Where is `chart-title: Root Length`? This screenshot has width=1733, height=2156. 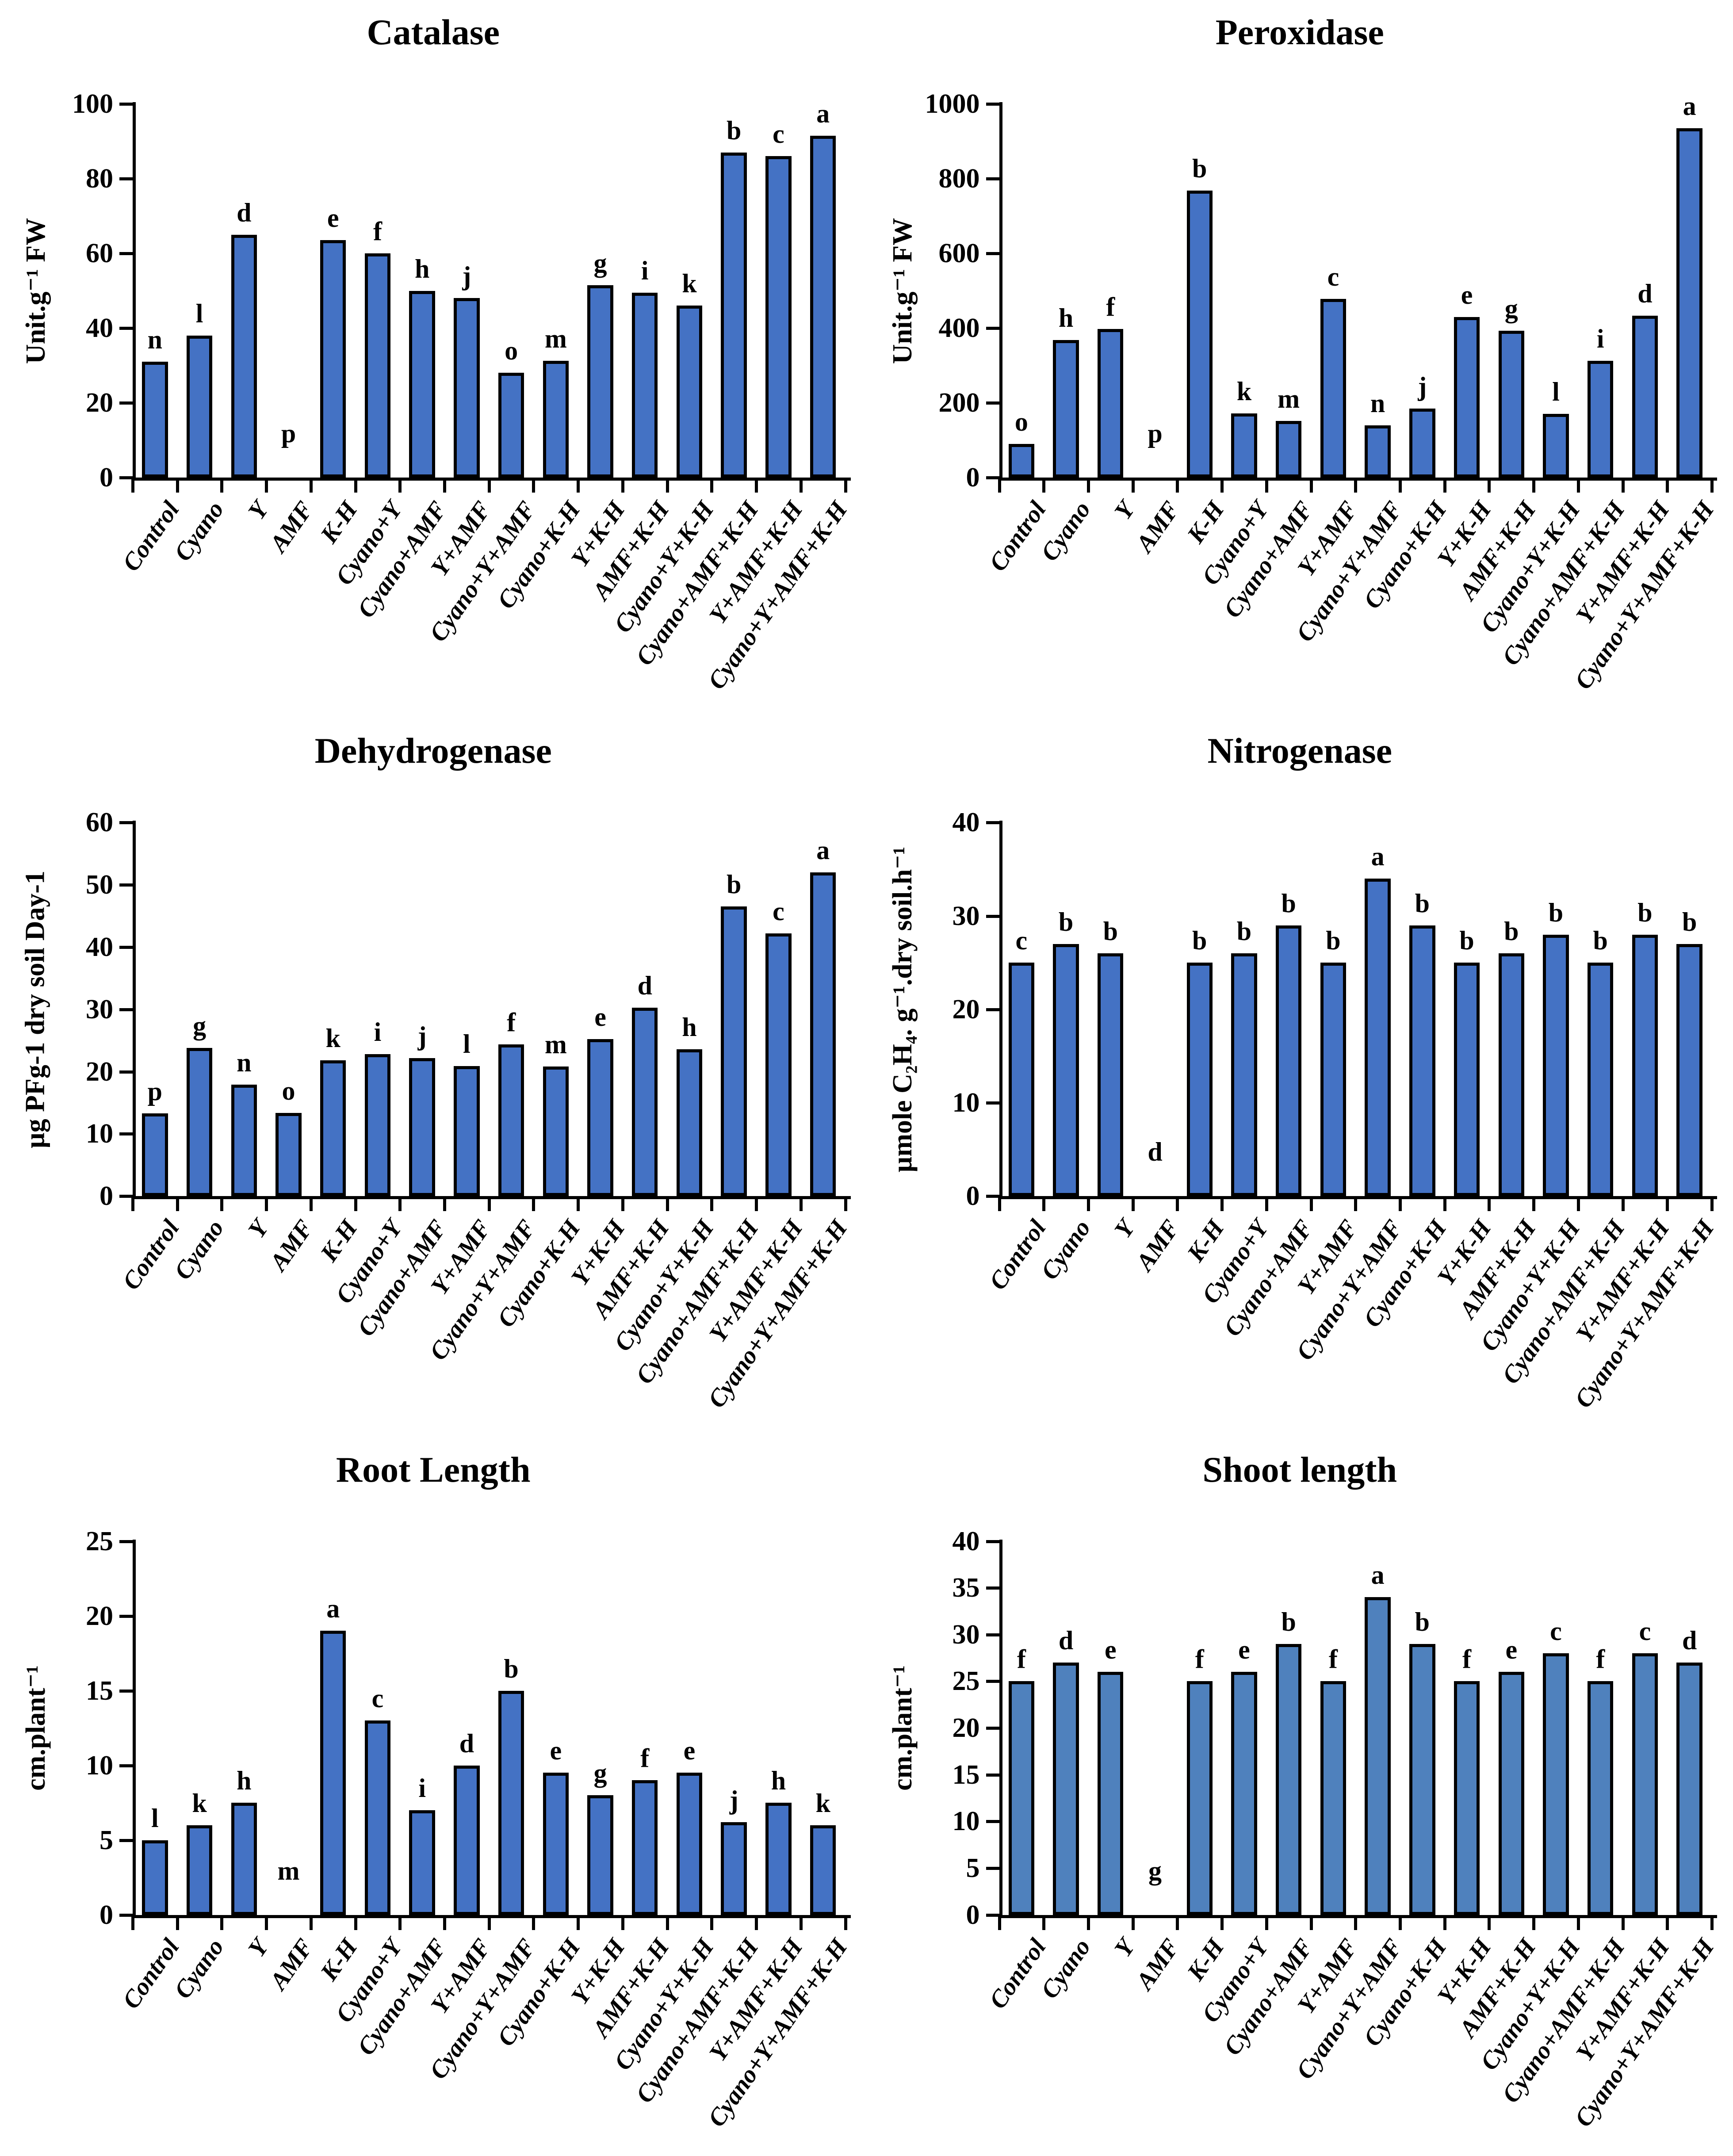 chart-title: Root Length is located at coordinates (433, 1469).